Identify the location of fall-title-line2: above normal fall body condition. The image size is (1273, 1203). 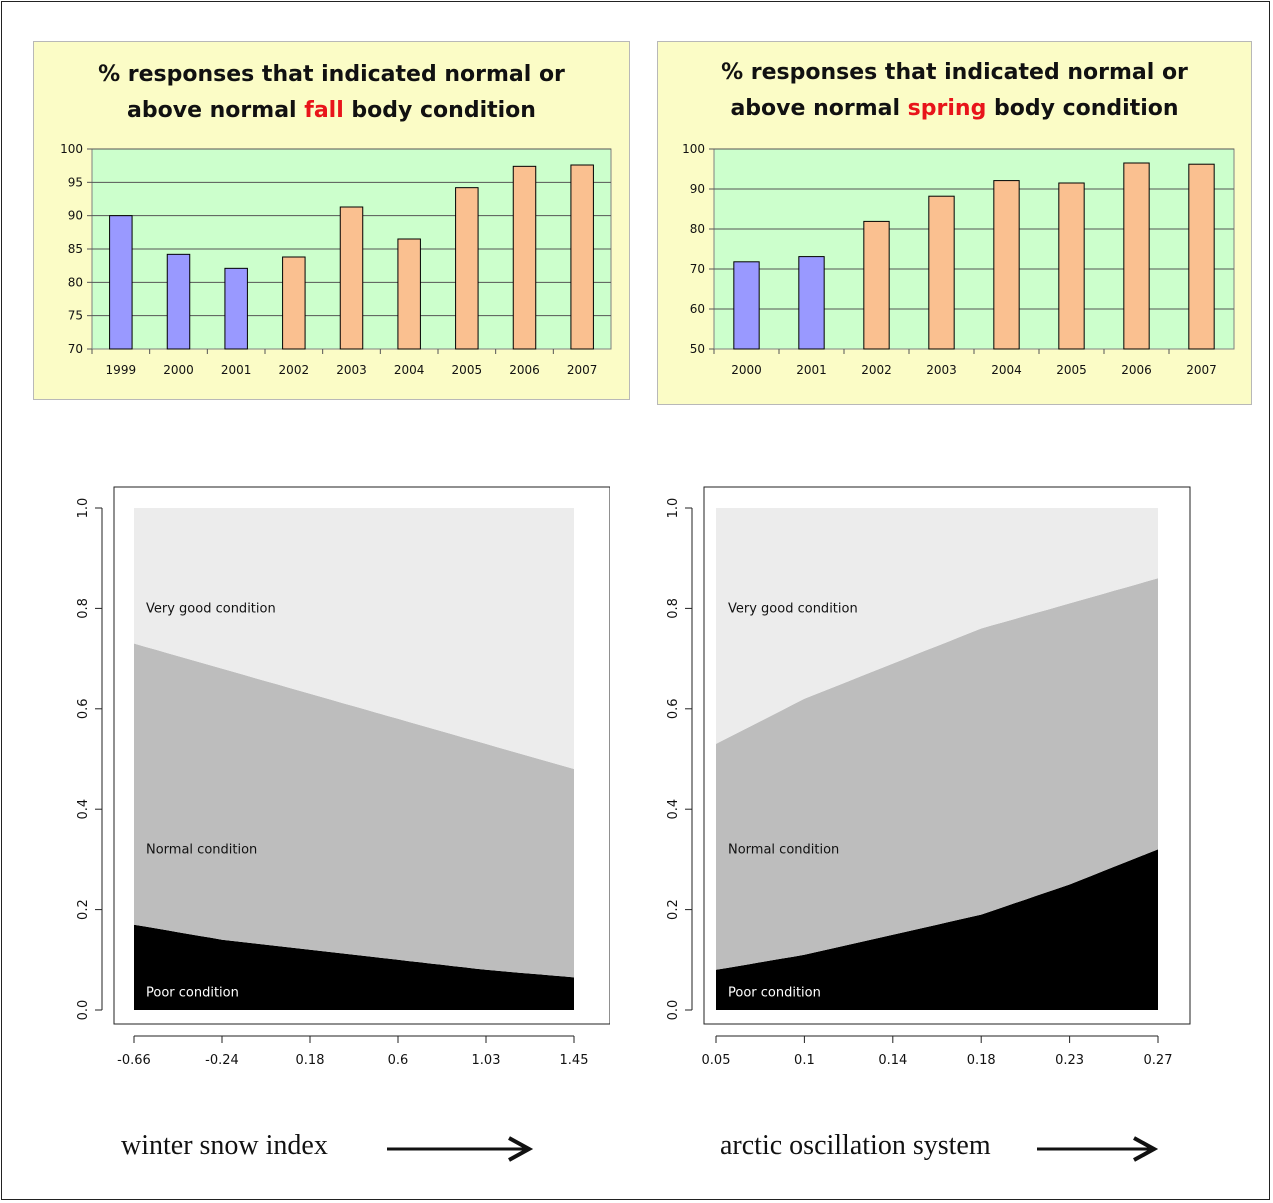
(331, 110).